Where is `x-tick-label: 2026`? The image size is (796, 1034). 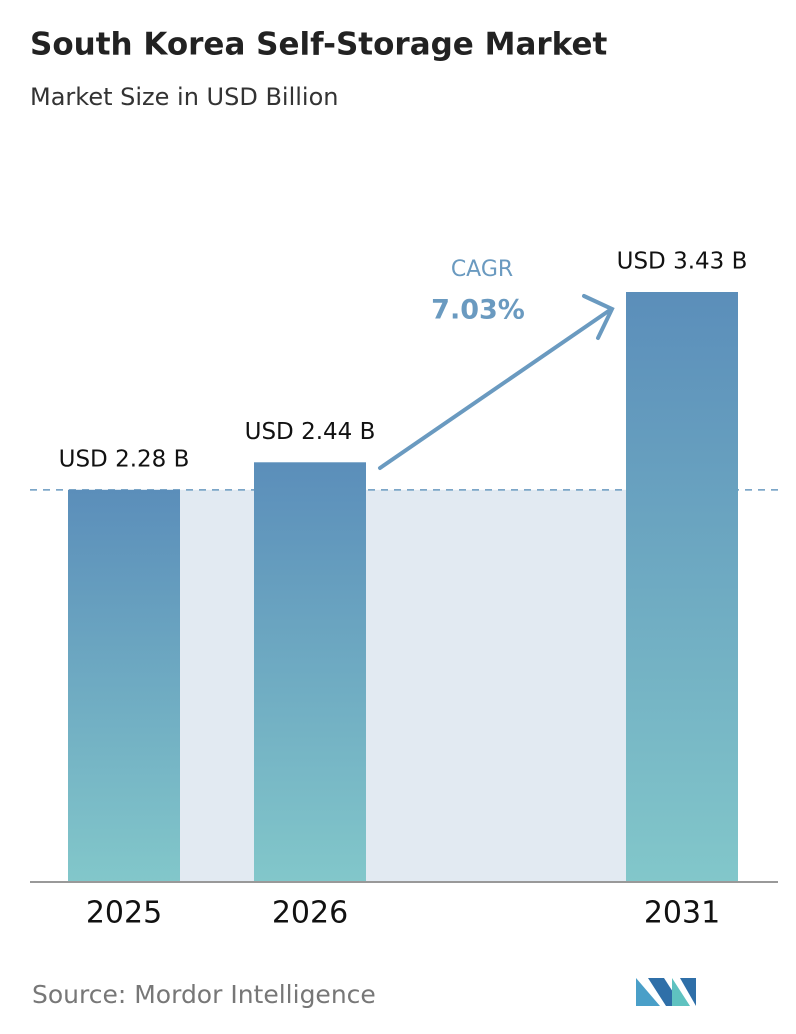 x-tick-label: 2026 is located at coordinates (310, 913).